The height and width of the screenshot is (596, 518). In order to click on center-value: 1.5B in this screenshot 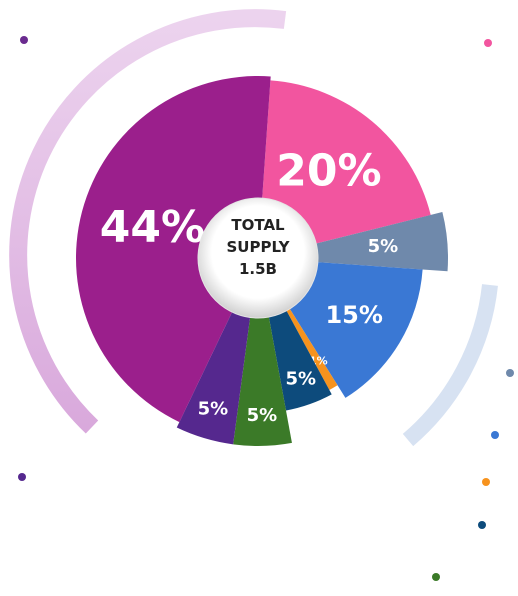, I will do `click(257, 269)`.